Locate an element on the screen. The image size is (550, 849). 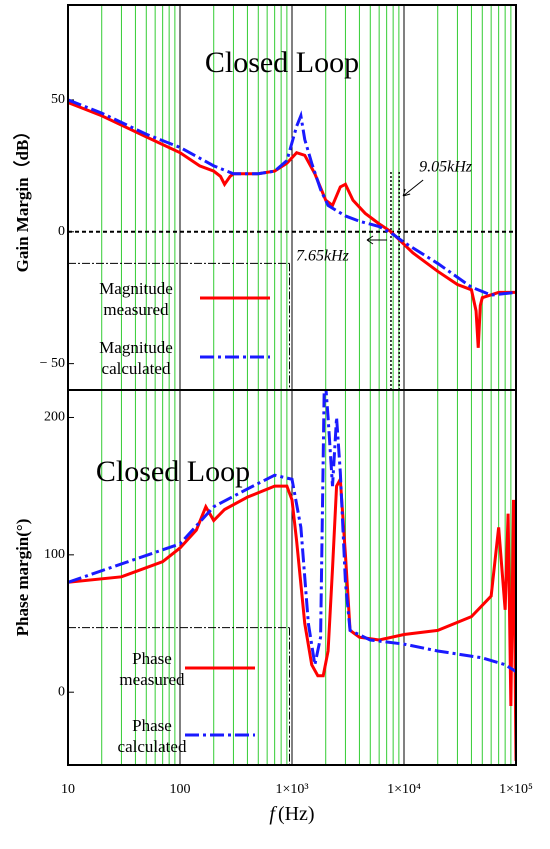
y-tick-label: 200 is located at coordinates (54, 417).